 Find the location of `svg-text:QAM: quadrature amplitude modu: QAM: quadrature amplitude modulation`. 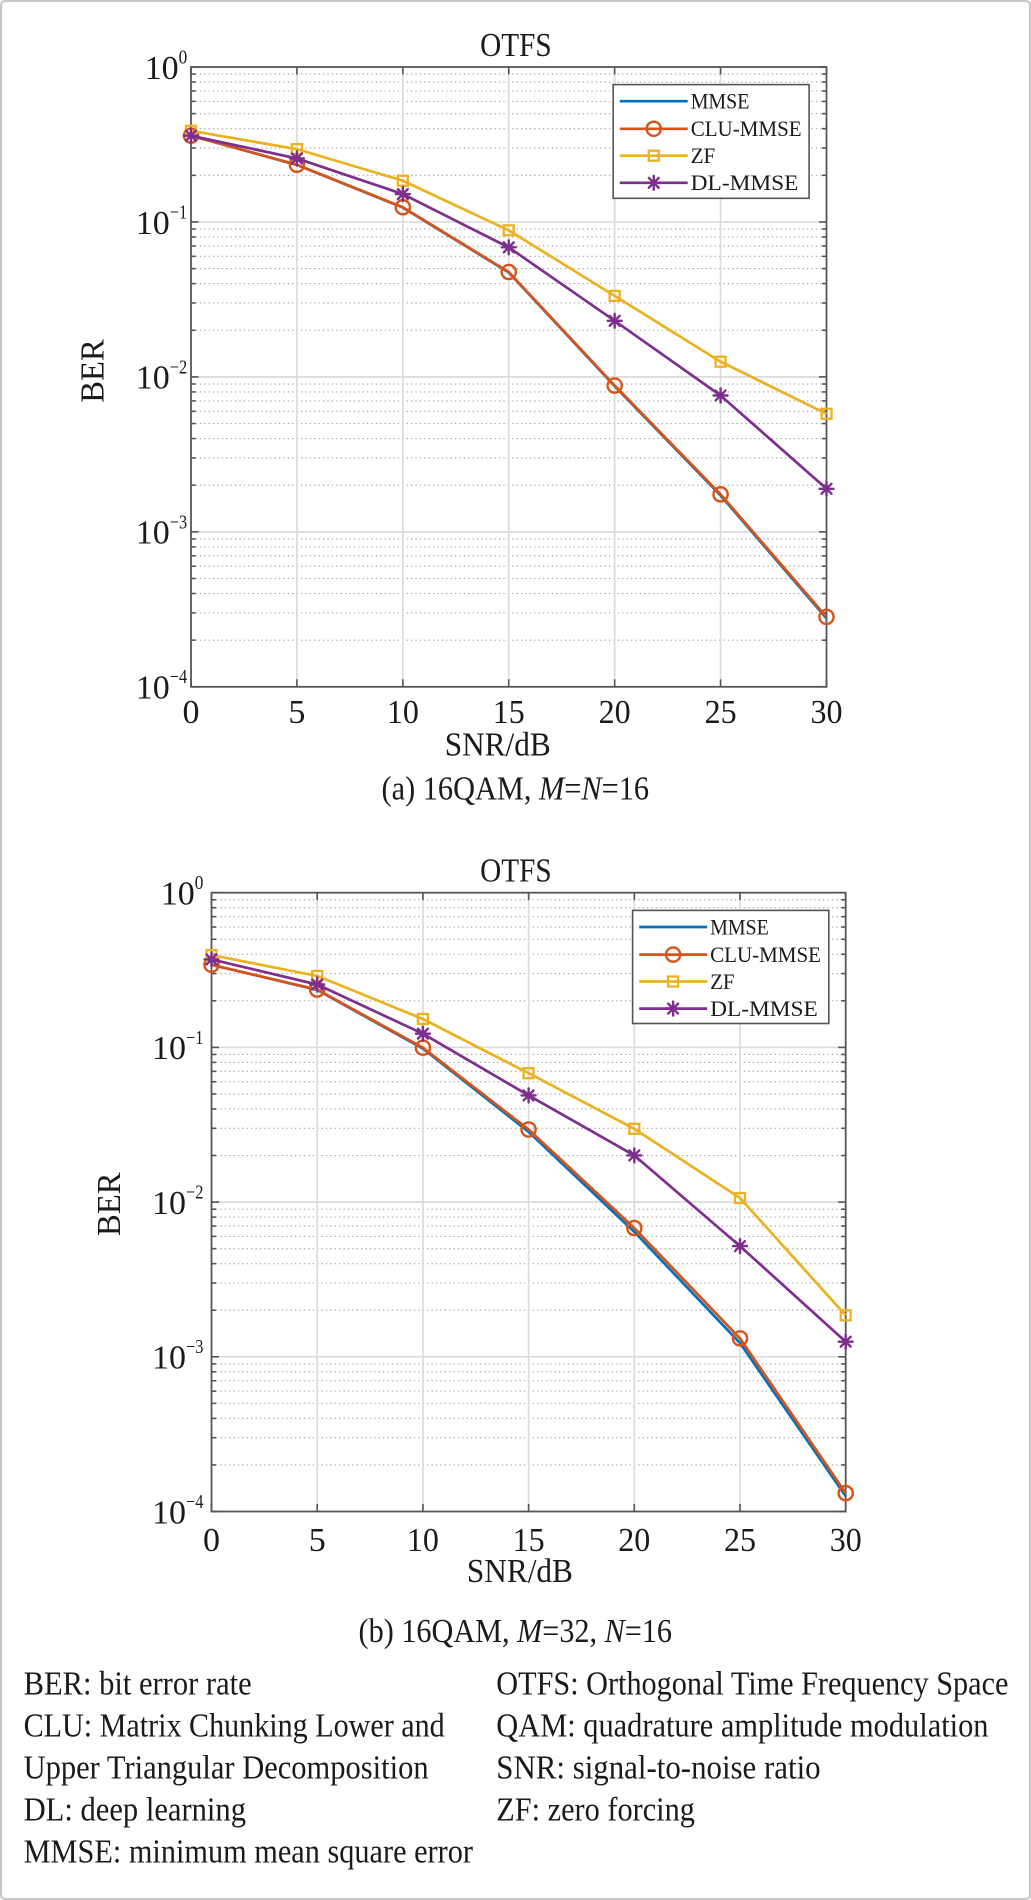

svg-text:QAM: quadrature amplitude modu: QAM: quadrature amplitude modulation is located at coordinates (742, 1725).